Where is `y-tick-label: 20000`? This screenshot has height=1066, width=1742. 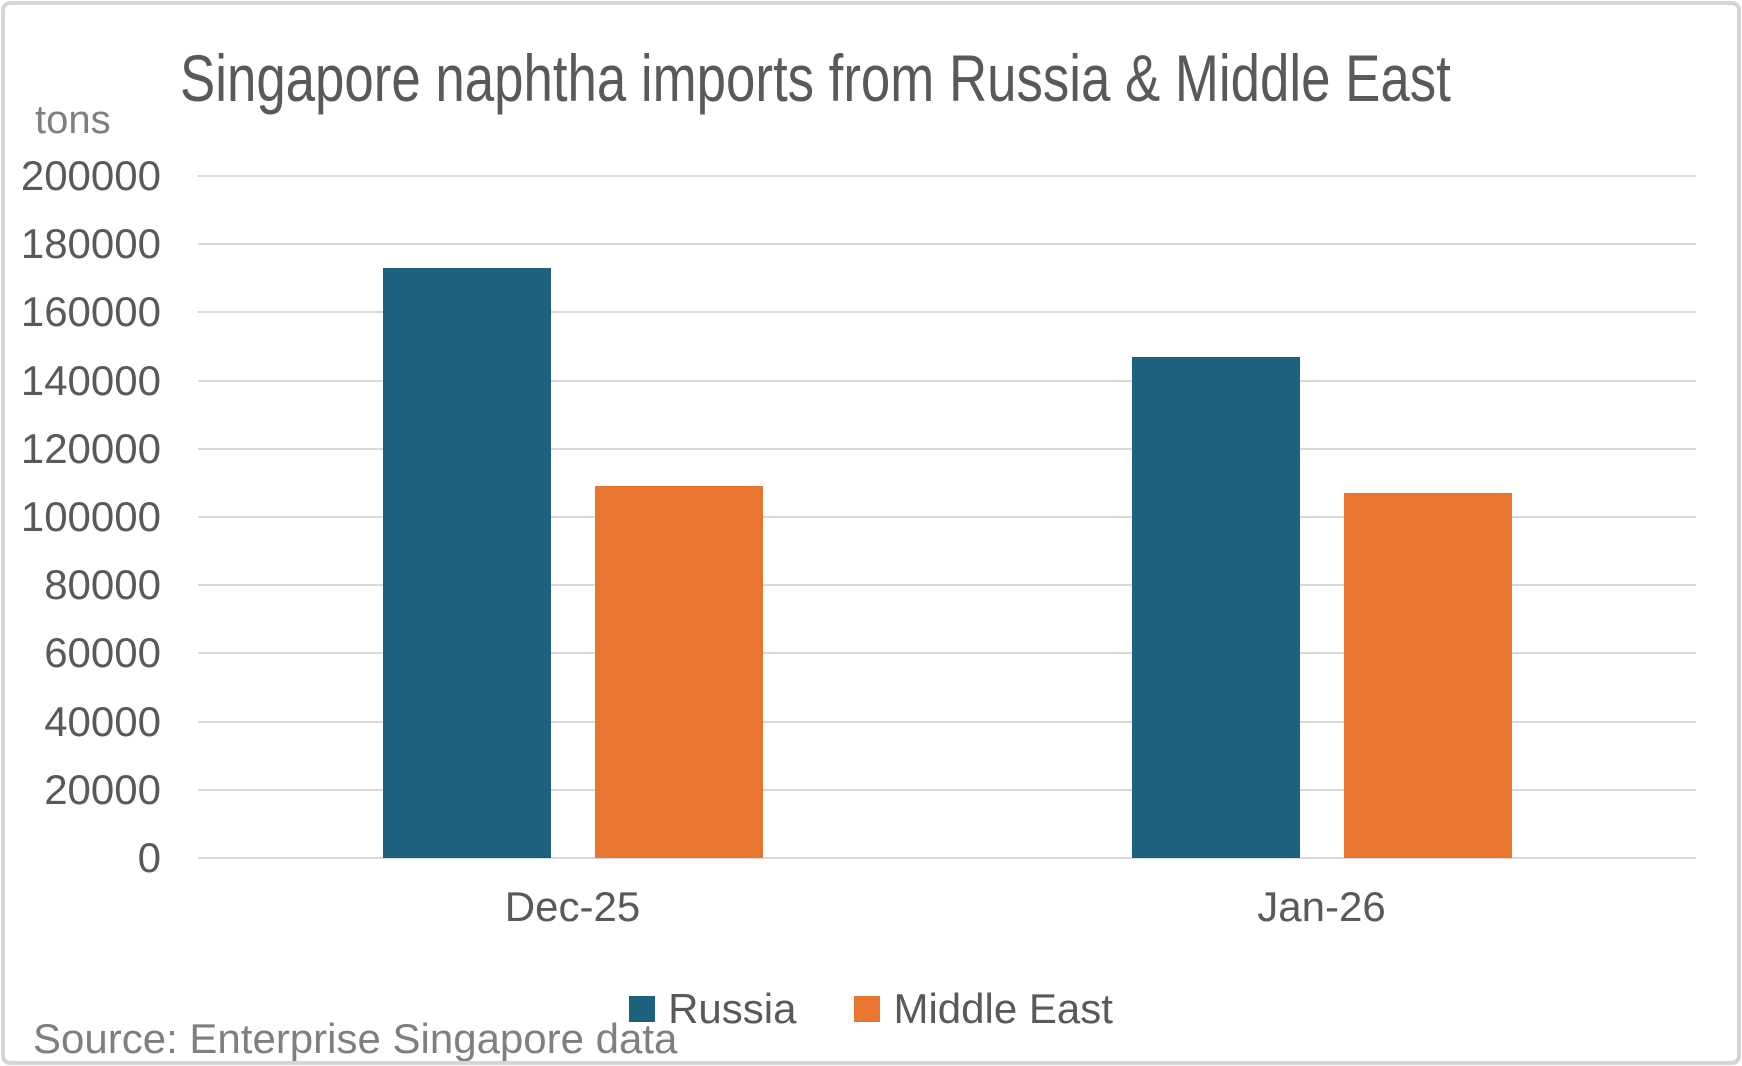 y-tick-label: 20000 is located at coordinates (102, 789).